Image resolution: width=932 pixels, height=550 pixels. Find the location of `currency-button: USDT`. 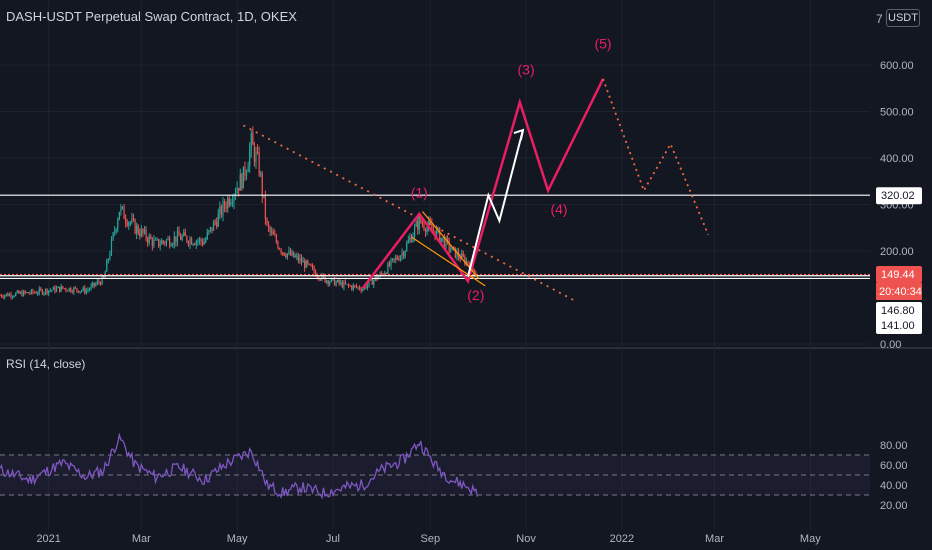

currency-button: USDT is located at coordinates (903, 18).